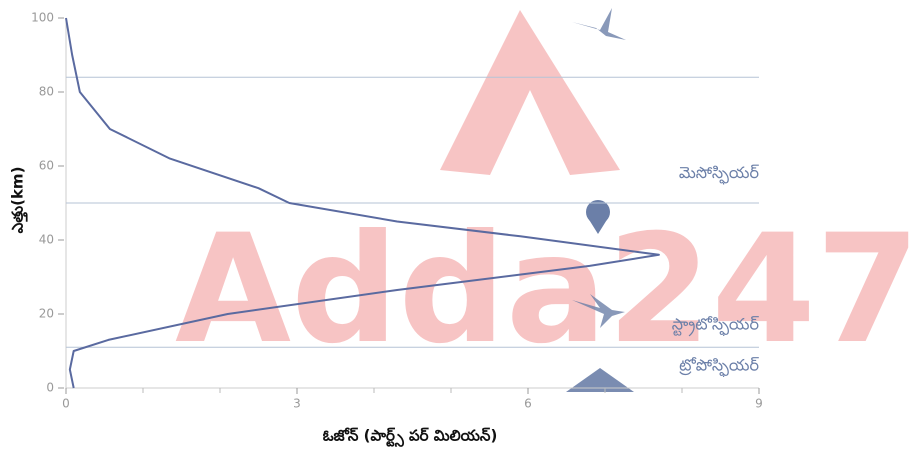 The height and width of the screenshot is (454, 911). I want to click on pin-icon, so click(598, 217).